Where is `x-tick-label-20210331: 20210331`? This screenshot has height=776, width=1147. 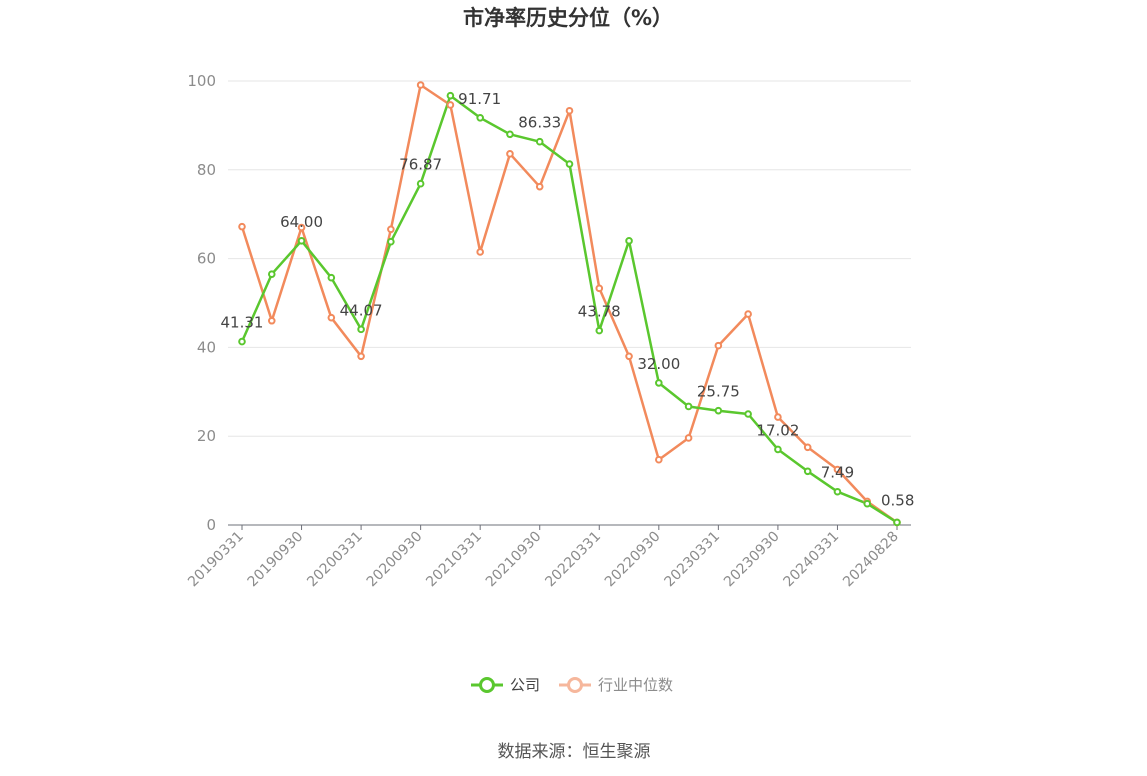
x-tick-label-20210331: 20210331 is located at coordinates (454, 560).